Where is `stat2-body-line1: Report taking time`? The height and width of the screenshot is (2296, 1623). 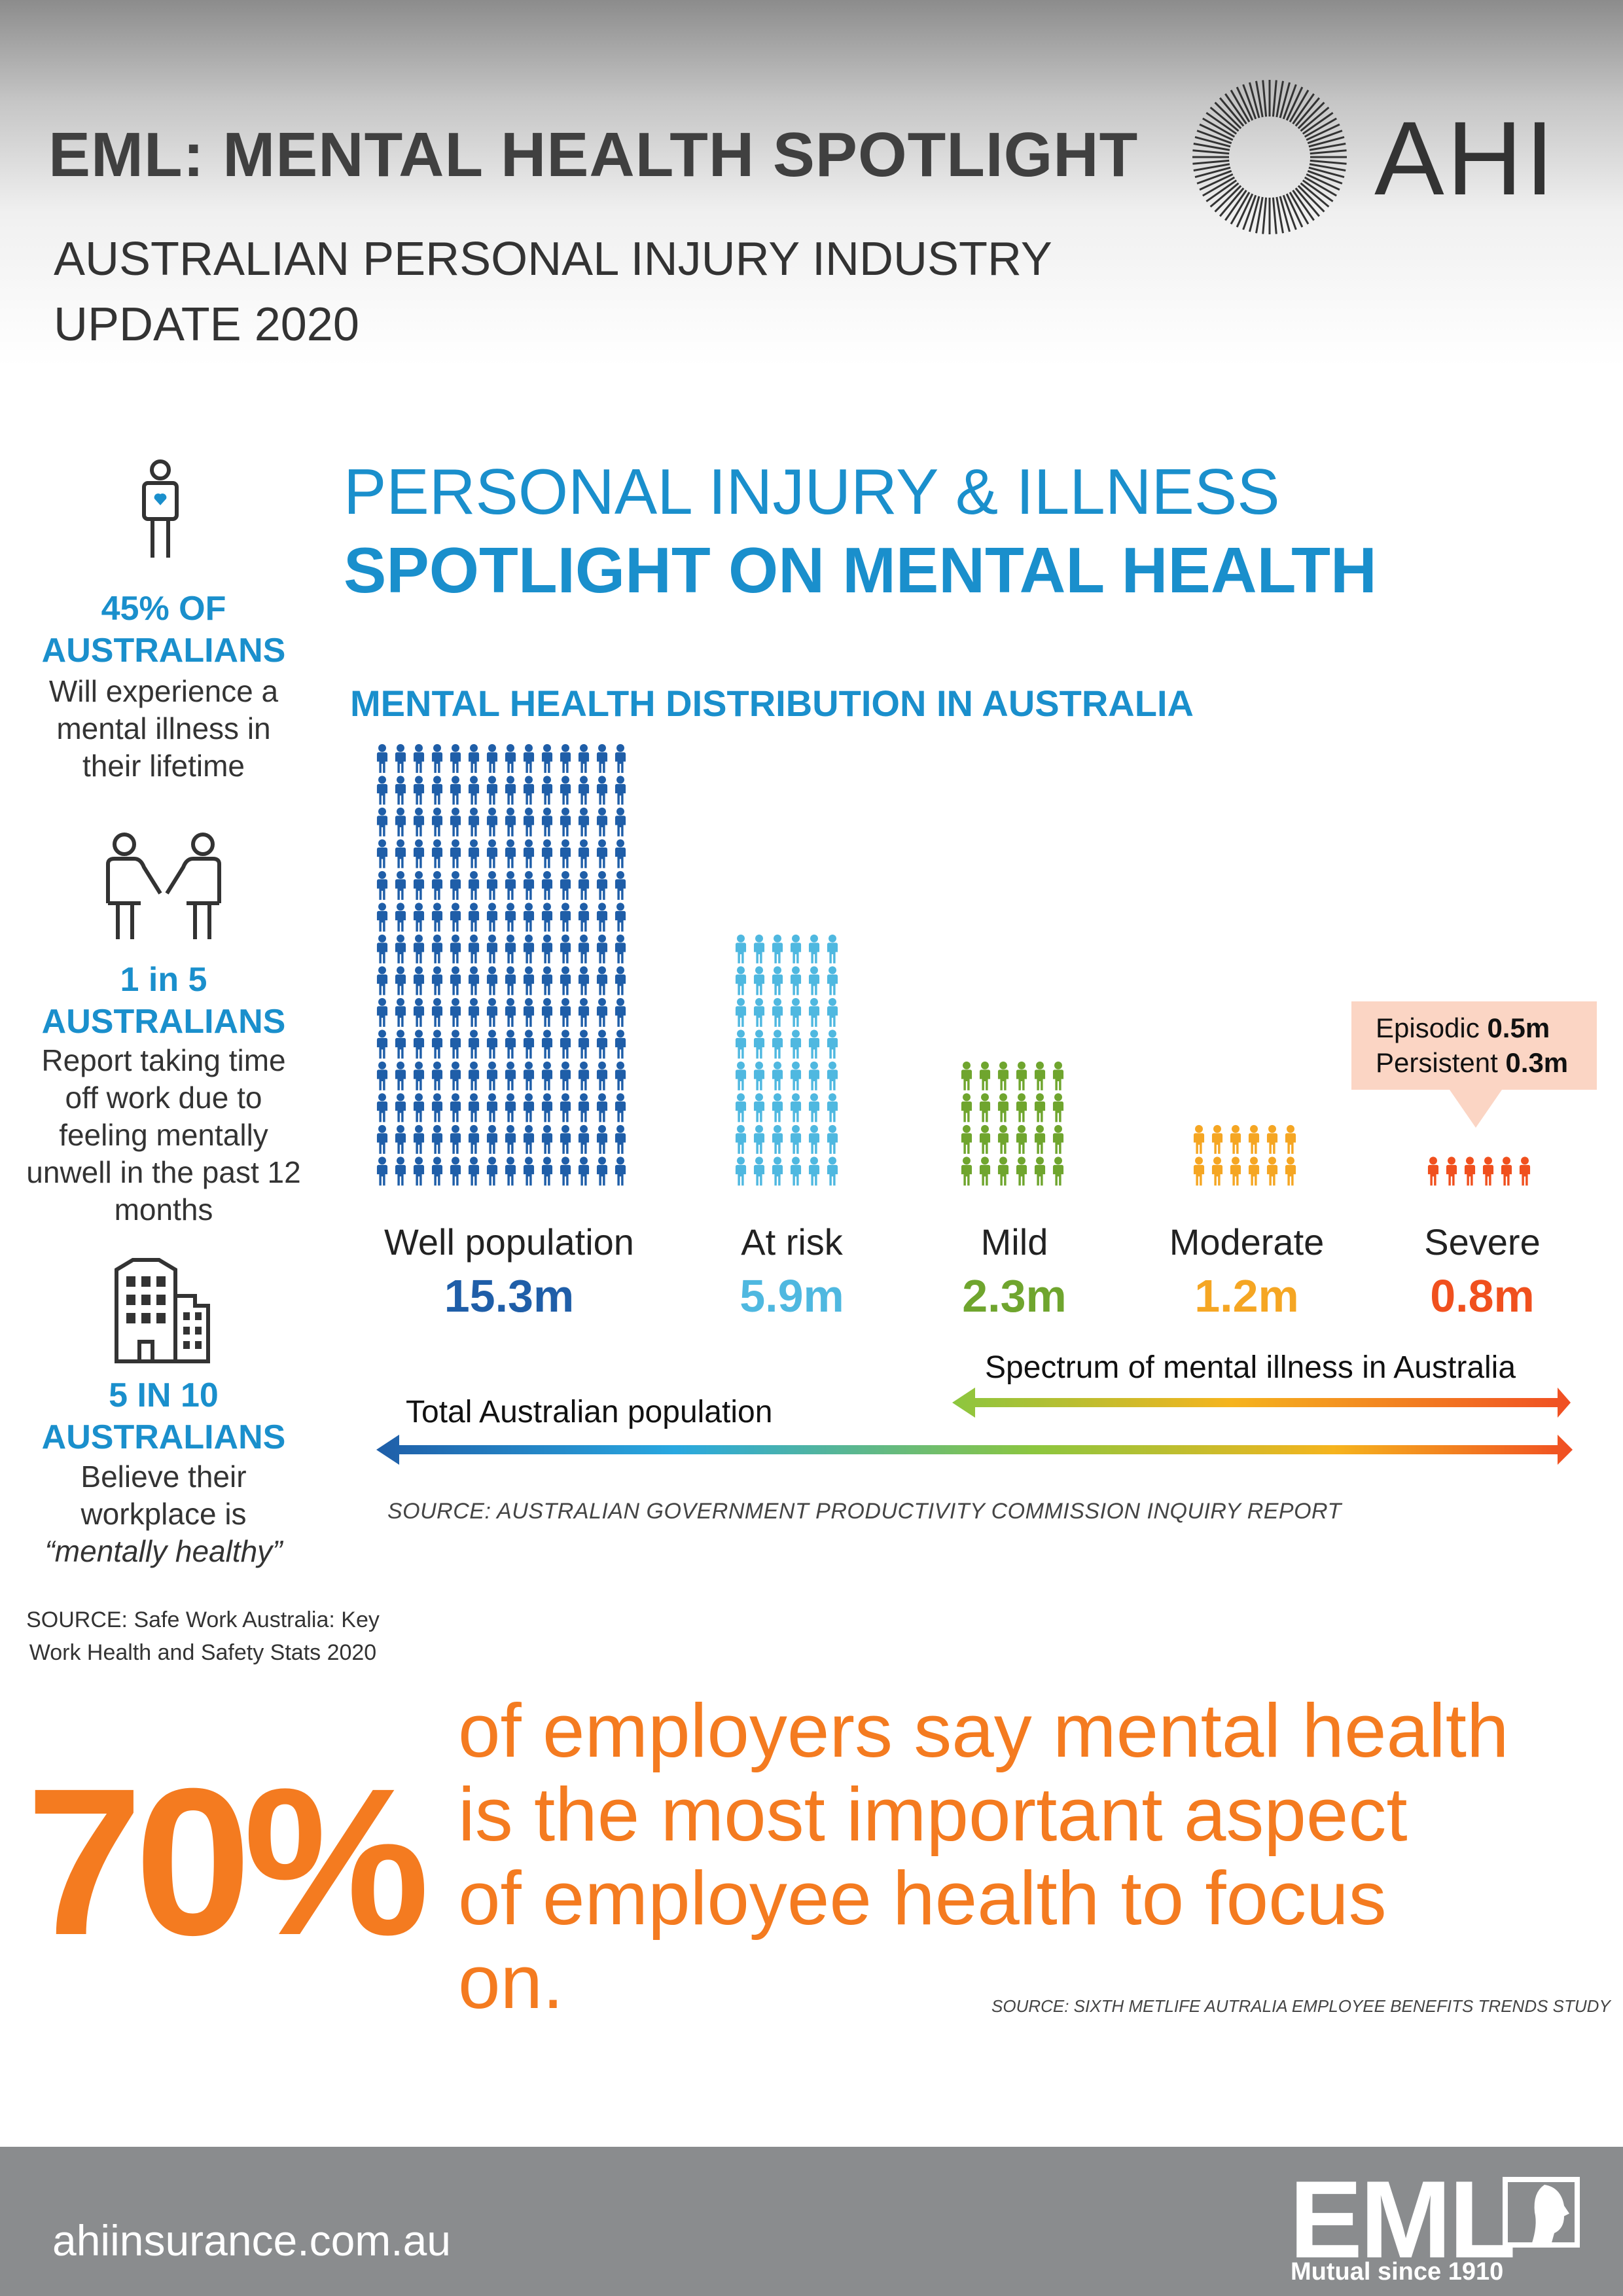 stat2-body-line1: Report taking time is located at coordinates (163, 1060).